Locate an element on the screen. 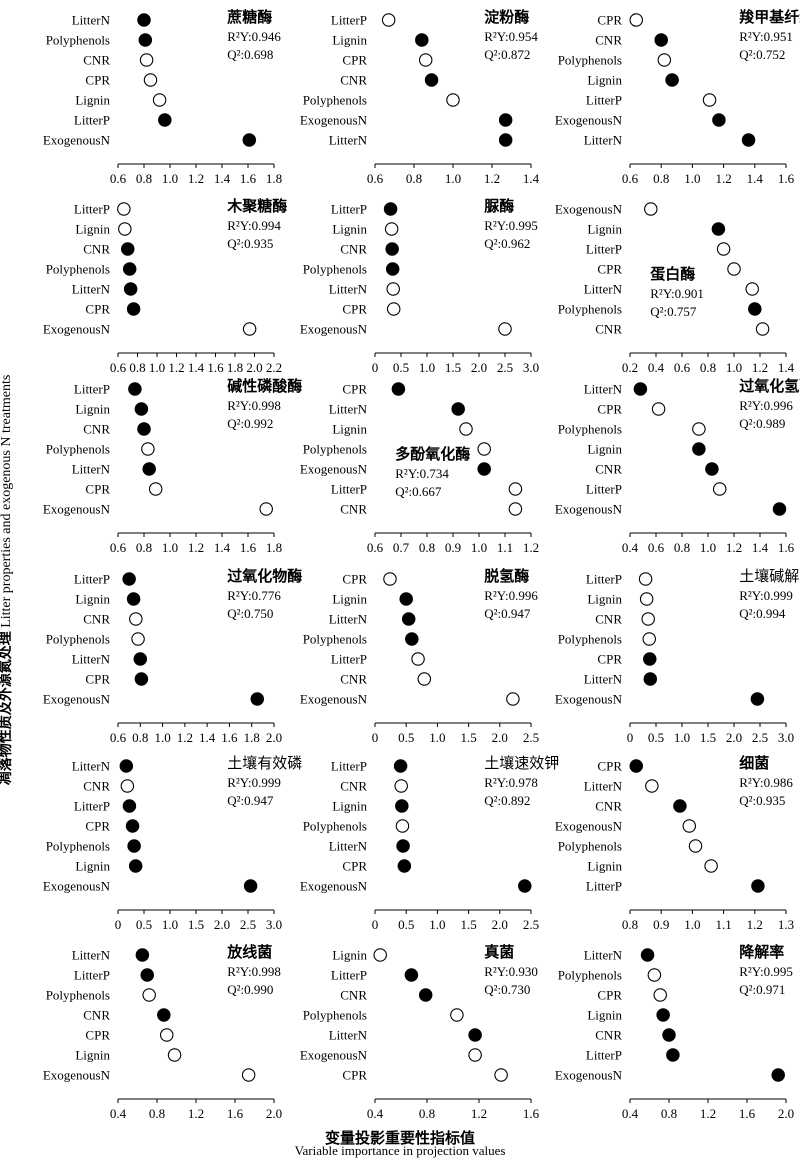  x-tick-label: 1.8 is located at coordinates (235, 367).